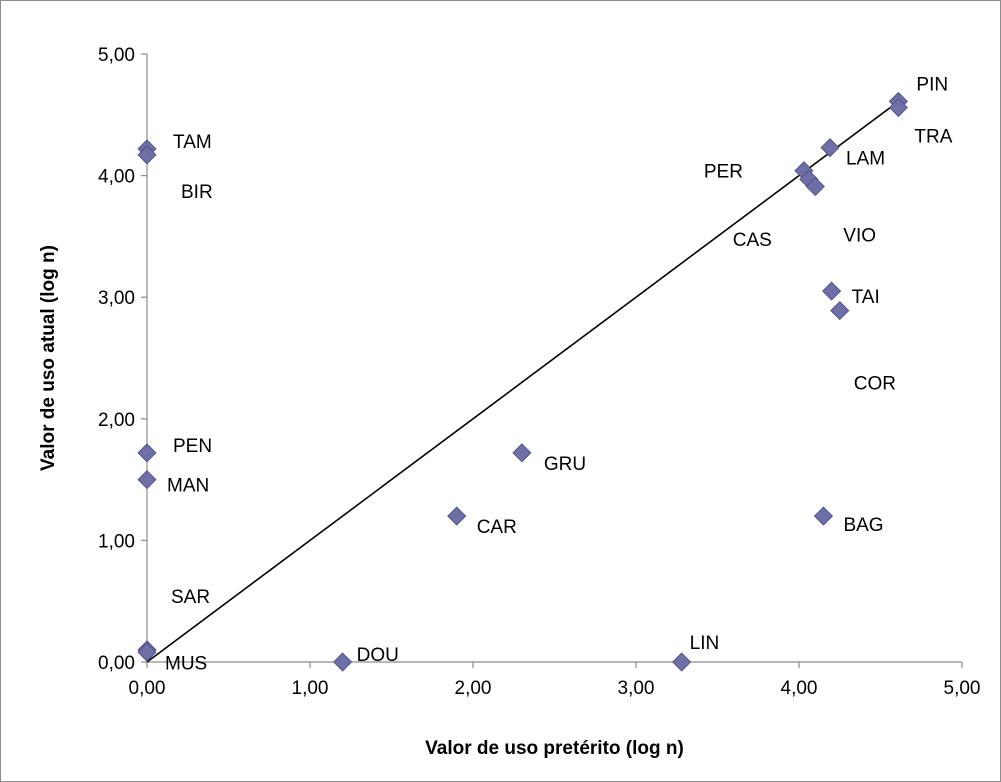  Describe the element at coordinates (147, 688) in the screenshot. I see `x-tick-label: 0,00` at that location.